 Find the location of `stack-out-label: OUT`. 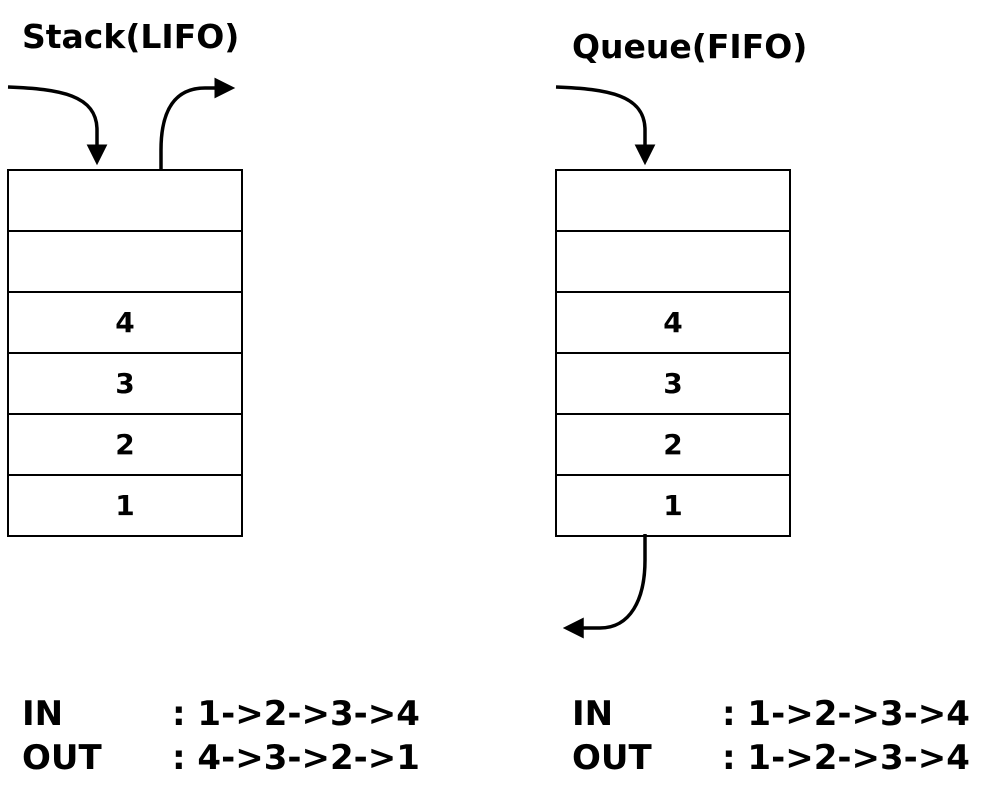

stack-out-label: OUT is located at coordinates (62, 758).